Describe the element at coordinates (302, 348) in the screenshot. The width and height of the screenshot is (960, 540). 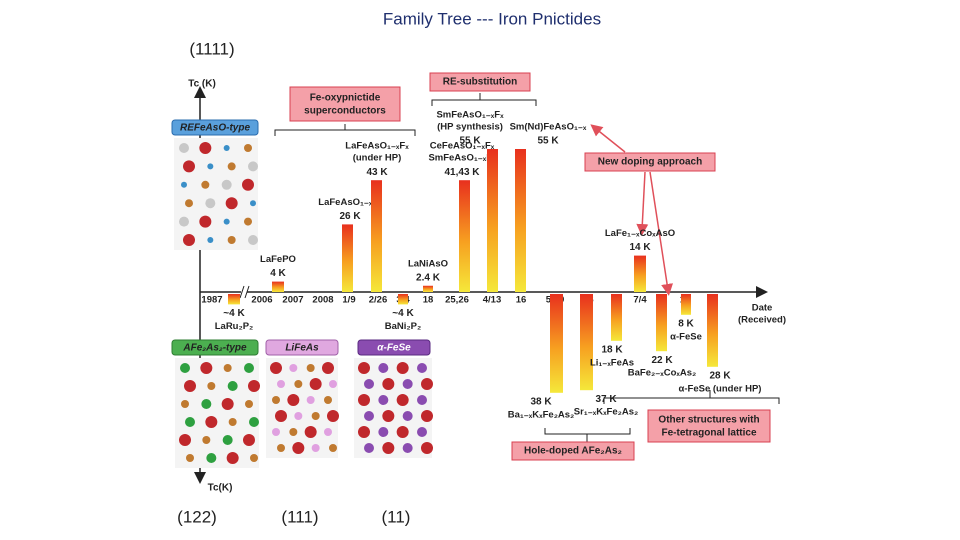
I see `structure-label: LiFeAs` at that location.